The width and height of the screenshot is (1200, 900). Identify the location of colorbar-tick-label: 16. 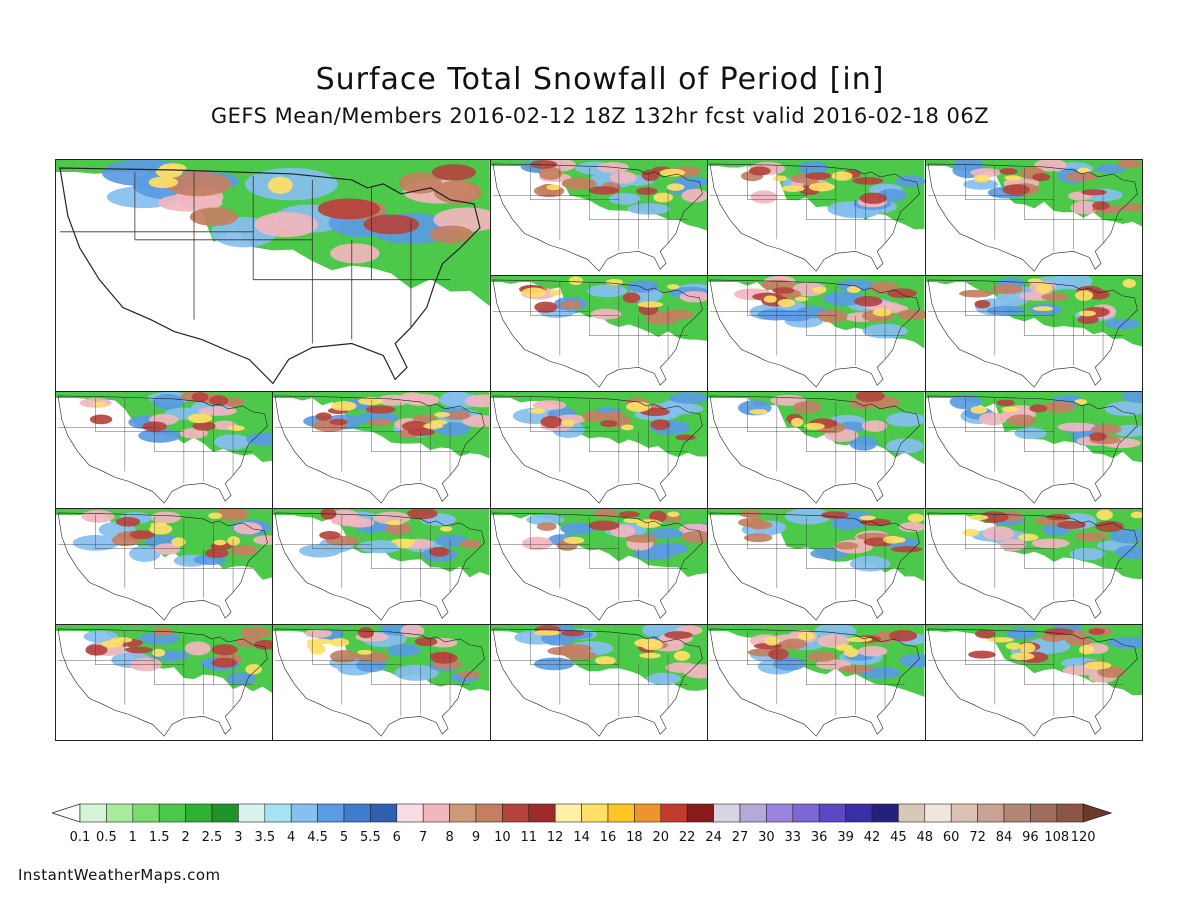
(608, 837).